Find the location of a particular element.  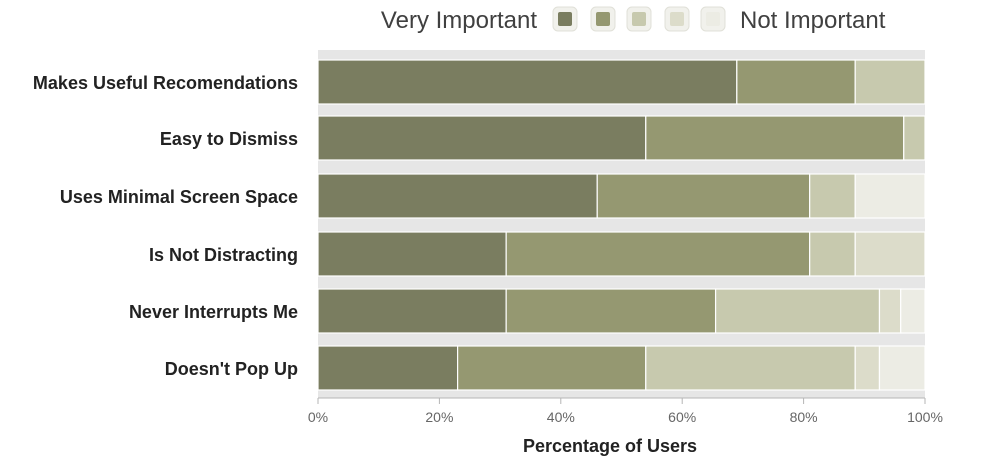

x-tick-label-60: 60% is located at coordinates (682, 417).